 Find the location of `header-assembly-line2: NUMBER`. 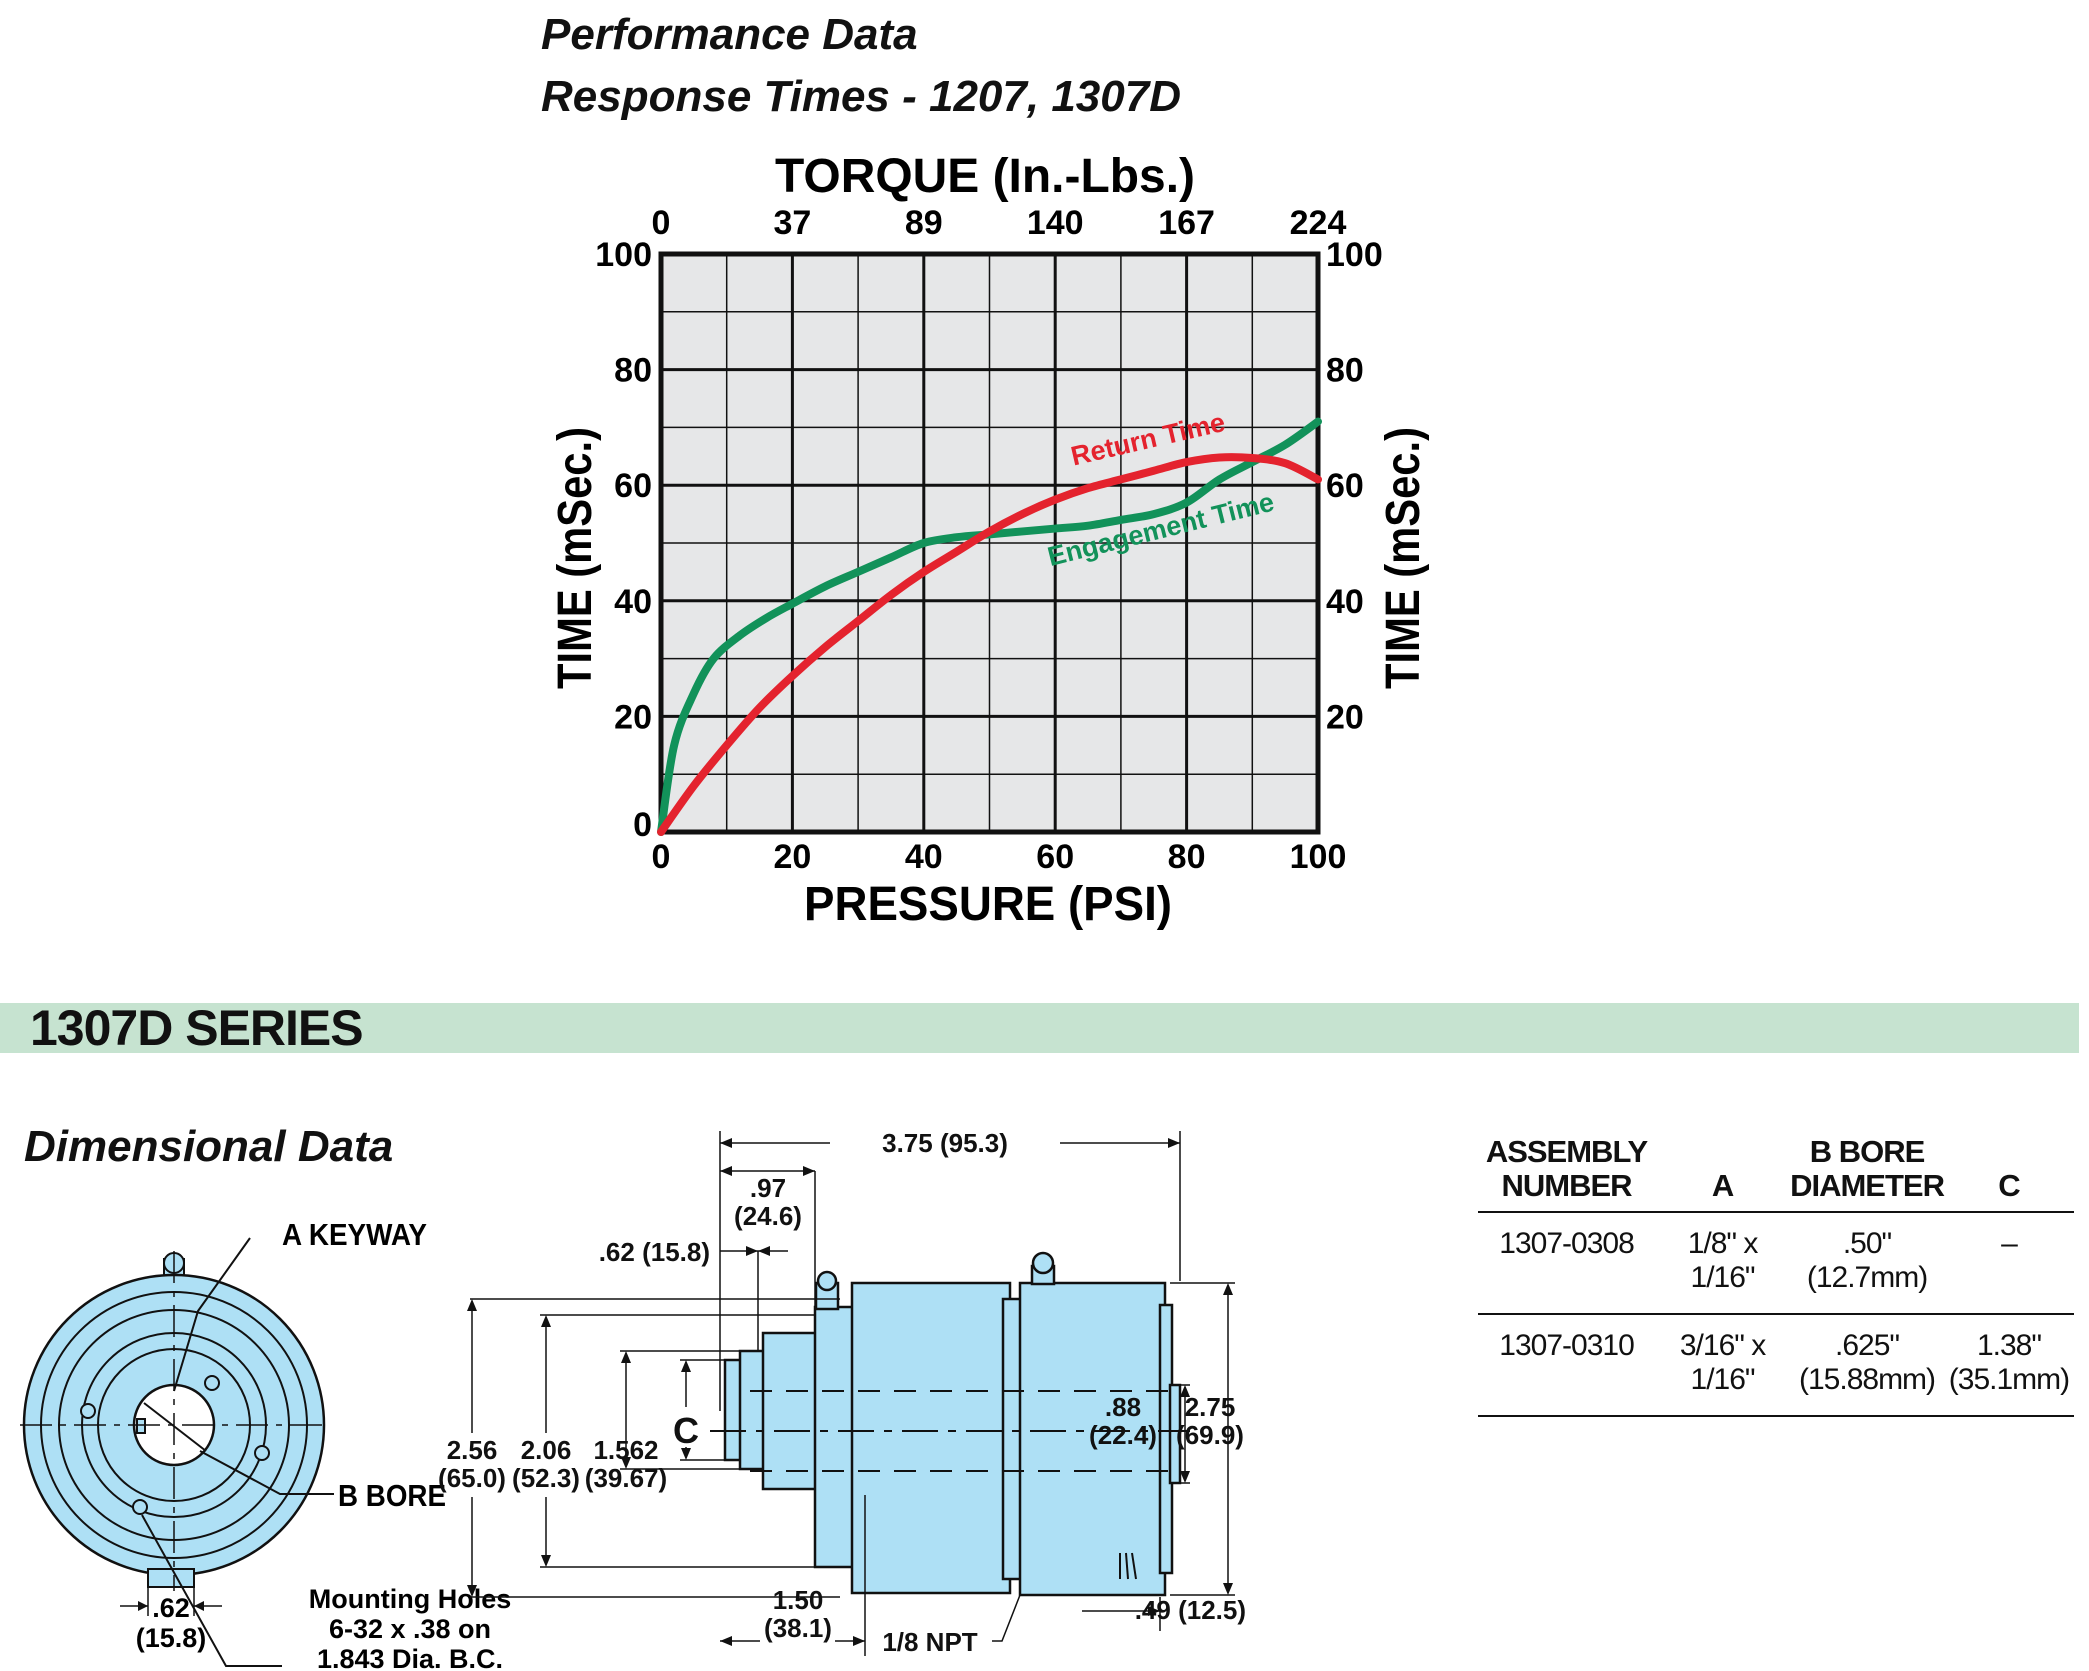

header-assembly-line2: NUMBER is located at coordinates (1566, 1185).